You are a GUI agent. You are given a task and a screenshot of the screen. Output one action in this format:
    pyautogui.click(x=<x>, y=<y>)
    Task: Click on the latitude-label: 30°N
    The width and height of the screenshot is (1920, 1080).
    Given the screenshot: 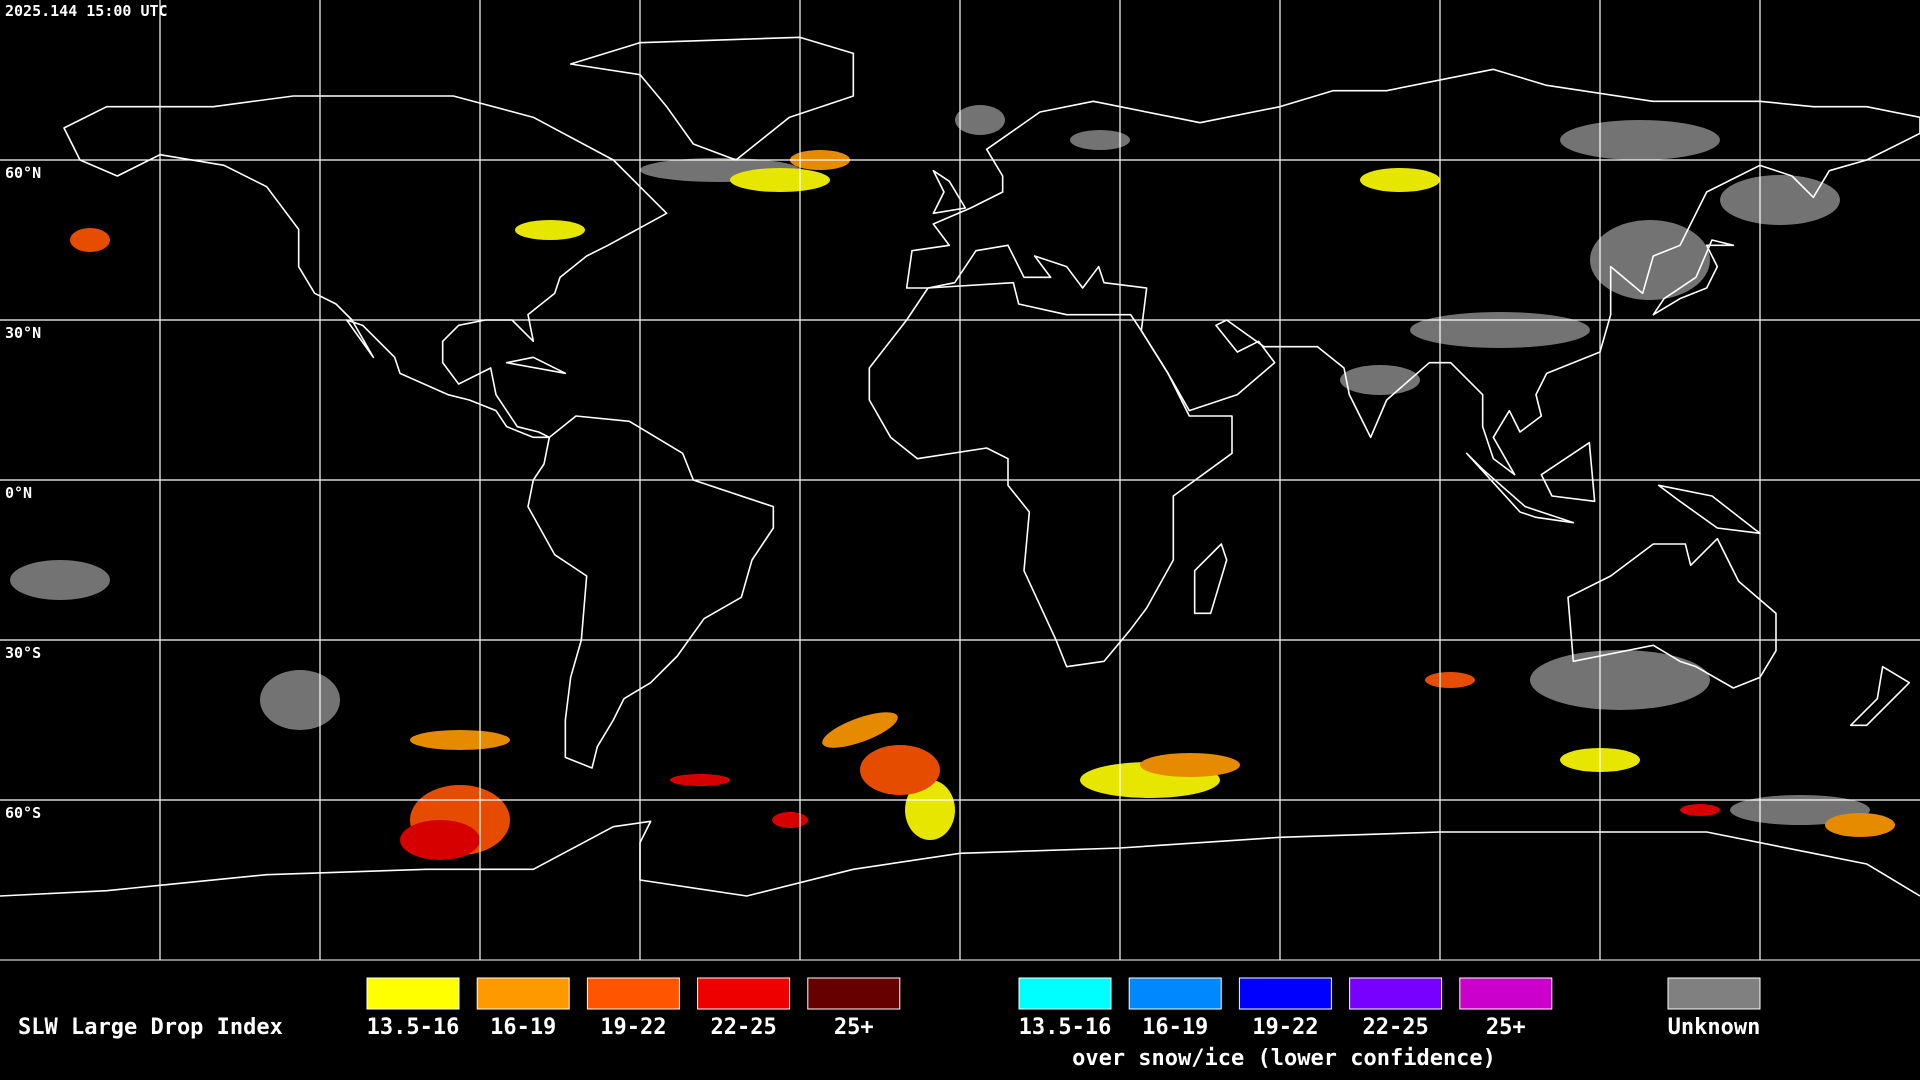 What is the action you would take?
    pyautogui.click(x=23, y=333)
    